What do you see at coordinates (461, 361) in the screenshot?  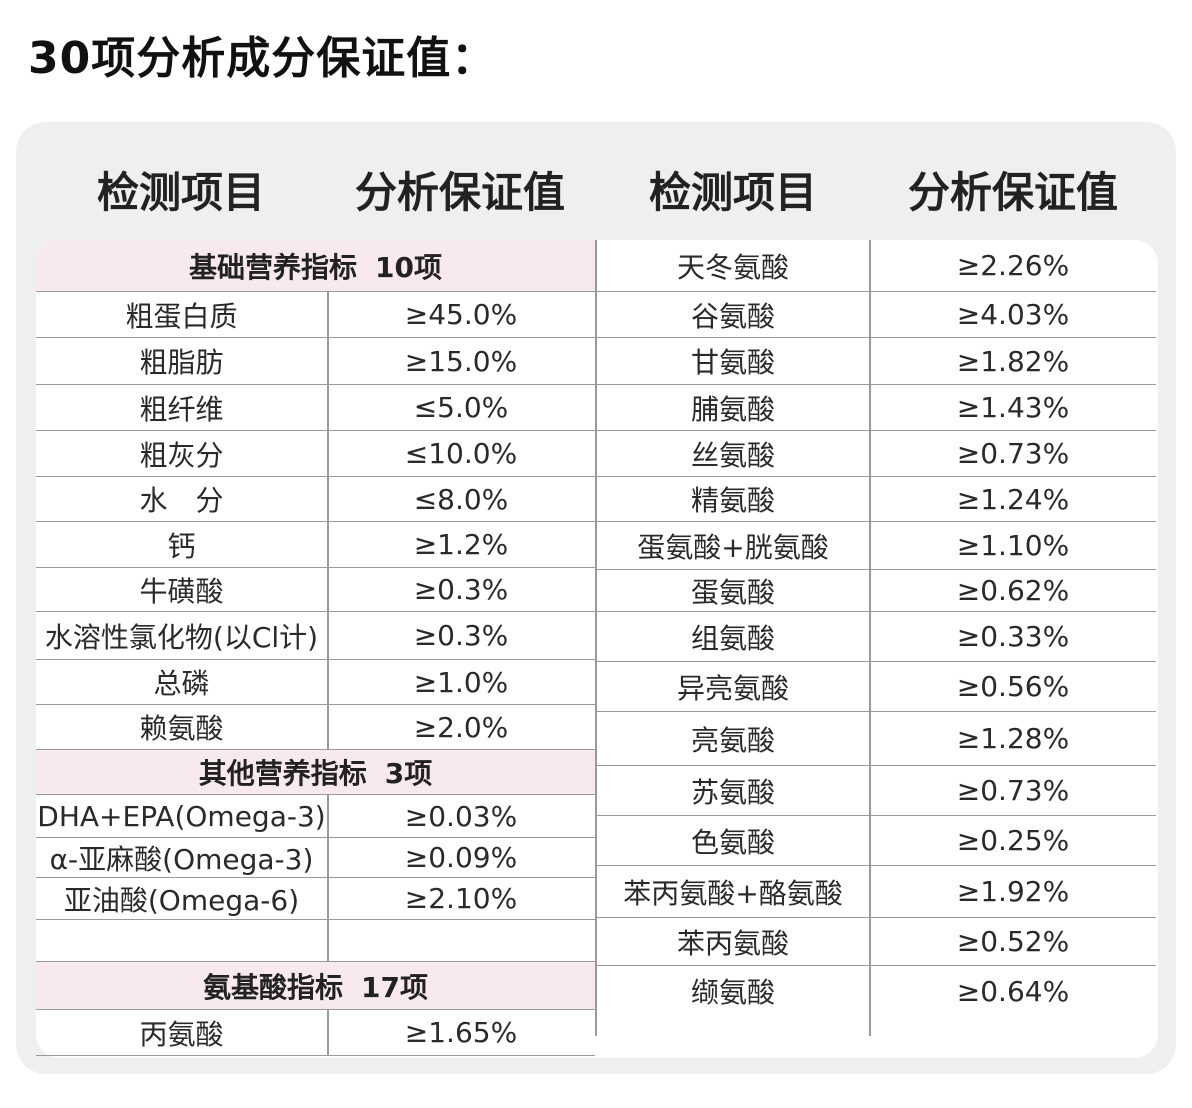 I see `table-cell-value: ≥15.0%` at bounding box center [461, 361].